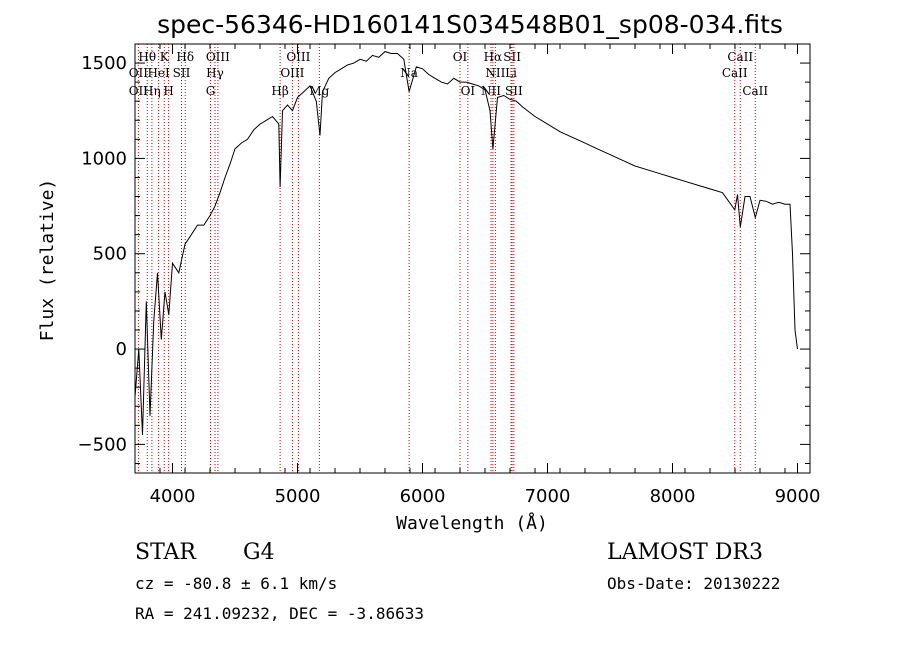 This screenshot has width=900, height=649. What do you see at coordinates (152, 91) in the screenshot?
I see `spectral-line-label: Hη` at bounding box center [152, 91].